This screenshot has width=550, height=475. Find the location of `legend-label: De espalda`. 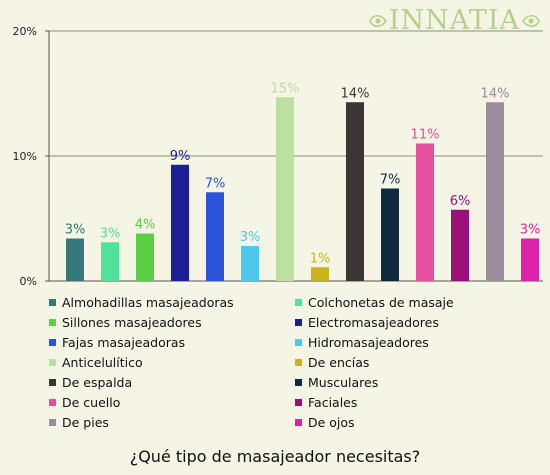

legend-label: De espalda is located at coordinates (97, 382).